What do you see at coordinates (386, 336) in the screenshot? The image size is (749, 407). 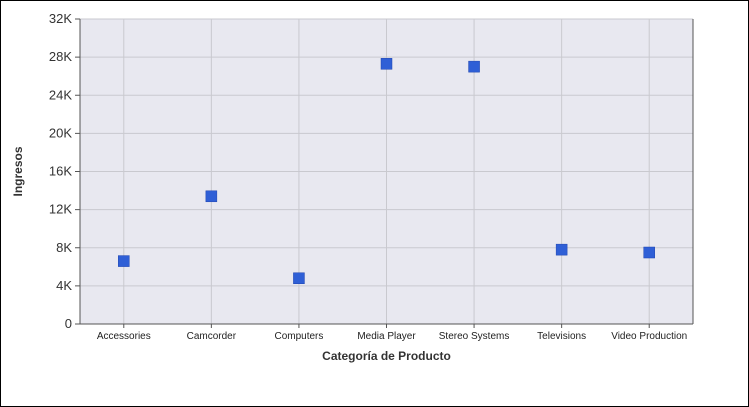 I see `x-tick-label: Media Player` at bounding box center [386, 336].